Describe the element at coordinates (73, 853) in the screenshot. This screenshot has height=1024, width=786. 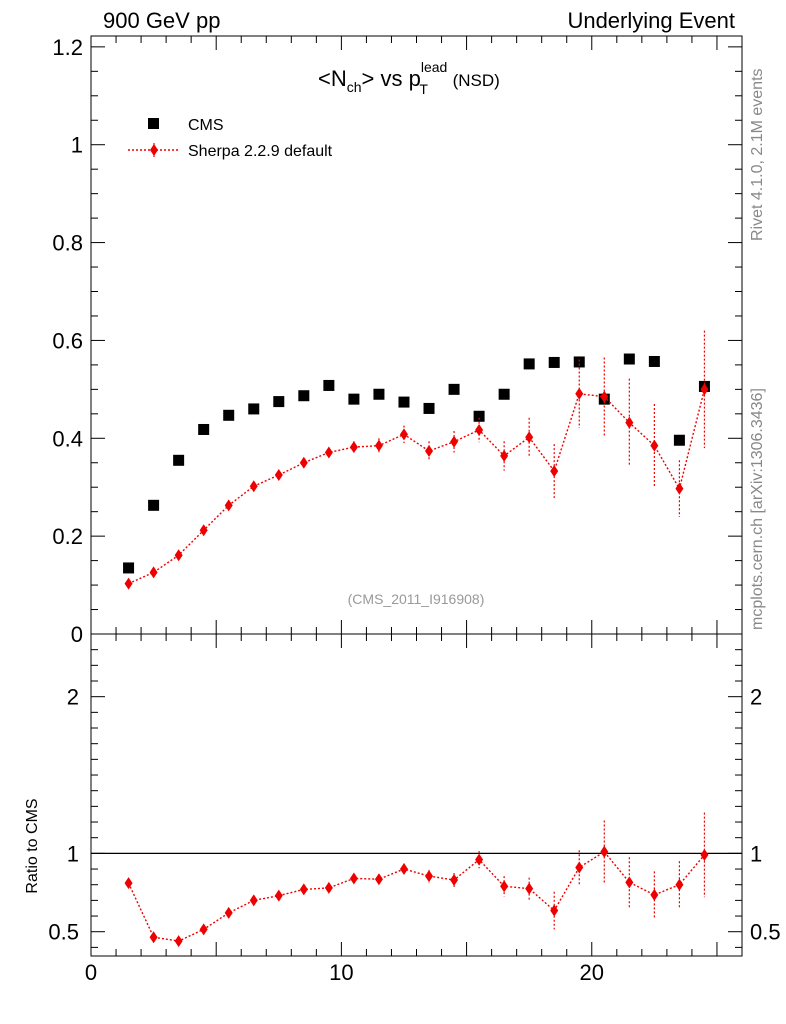
I see `ratio-y-tick-label: 1` at that location.